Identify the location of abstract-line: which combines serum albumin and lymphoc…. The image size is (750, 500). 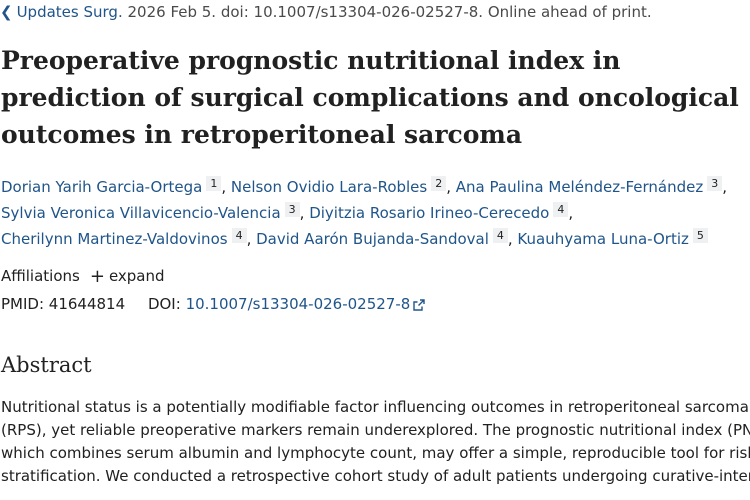
(375, 453).